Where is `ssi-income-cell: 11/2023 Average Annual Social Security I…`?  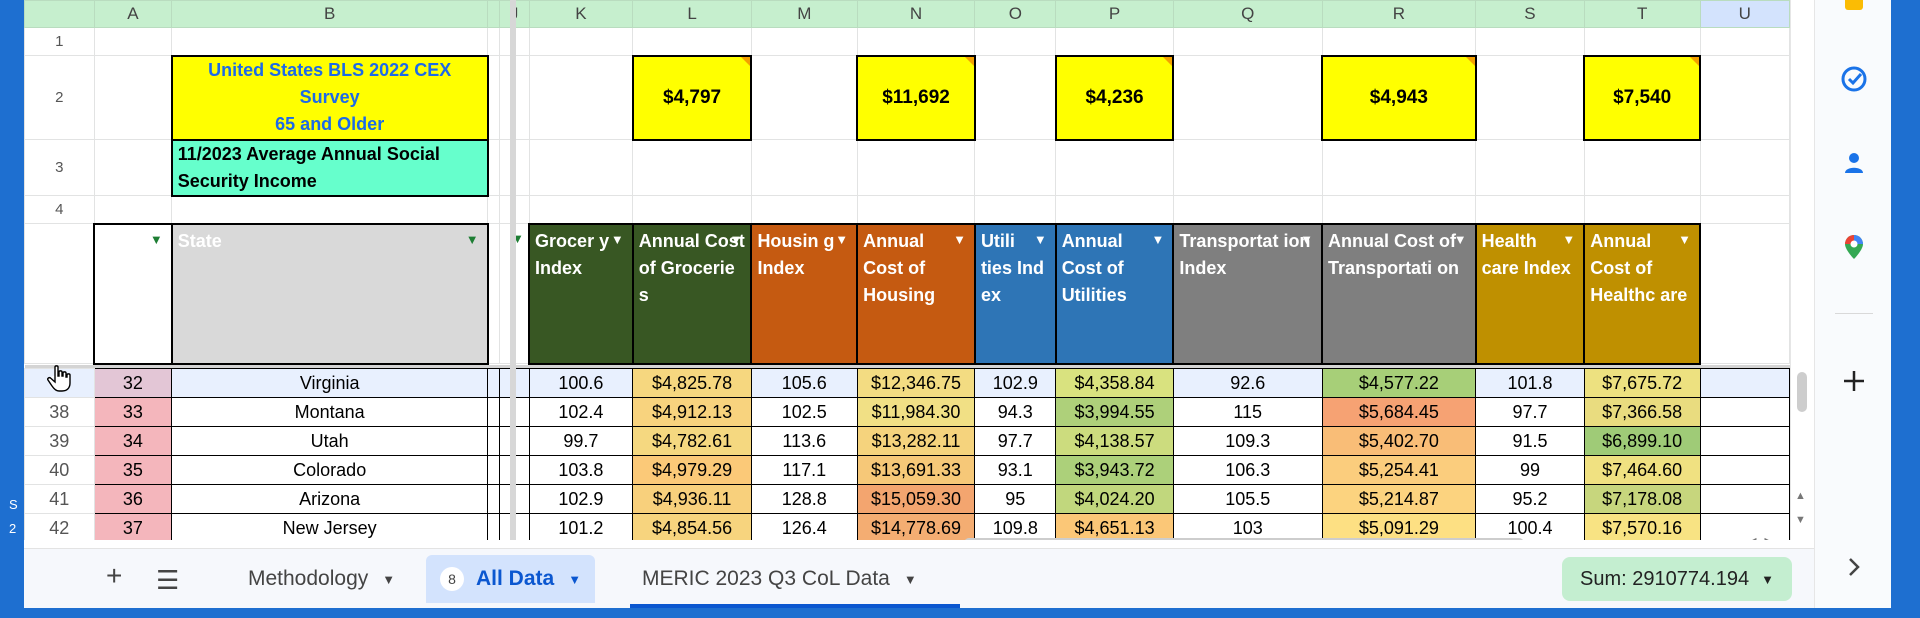
ssi-income-cell: 11/2023 Average Annual Social Security I… is located at coordinates (329, 167).